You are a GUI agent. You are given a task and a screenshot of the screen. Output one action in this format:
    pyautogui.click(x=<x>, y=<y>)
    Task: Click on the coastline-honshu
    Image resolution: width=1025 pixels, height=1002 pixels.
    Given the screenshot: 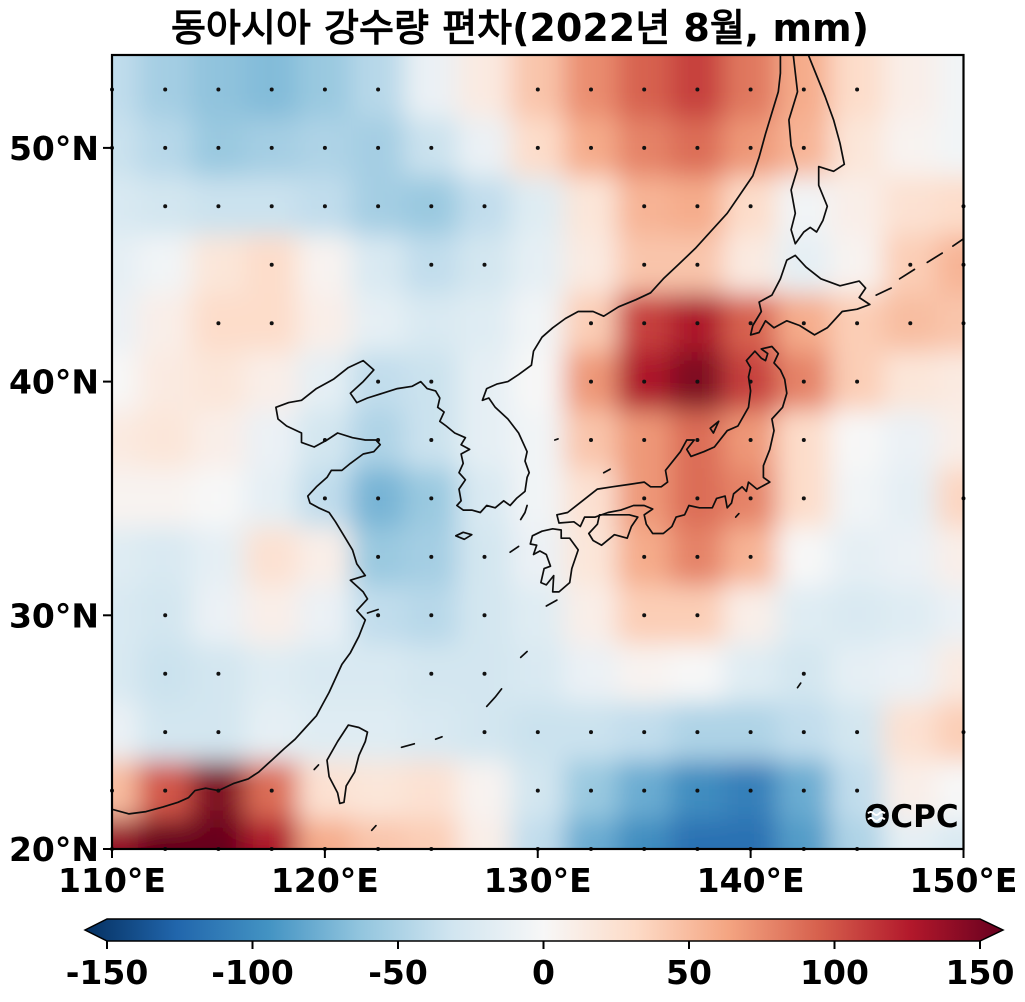 What is the action you would take?
    pyautogui.click(x=672, y=440)
    